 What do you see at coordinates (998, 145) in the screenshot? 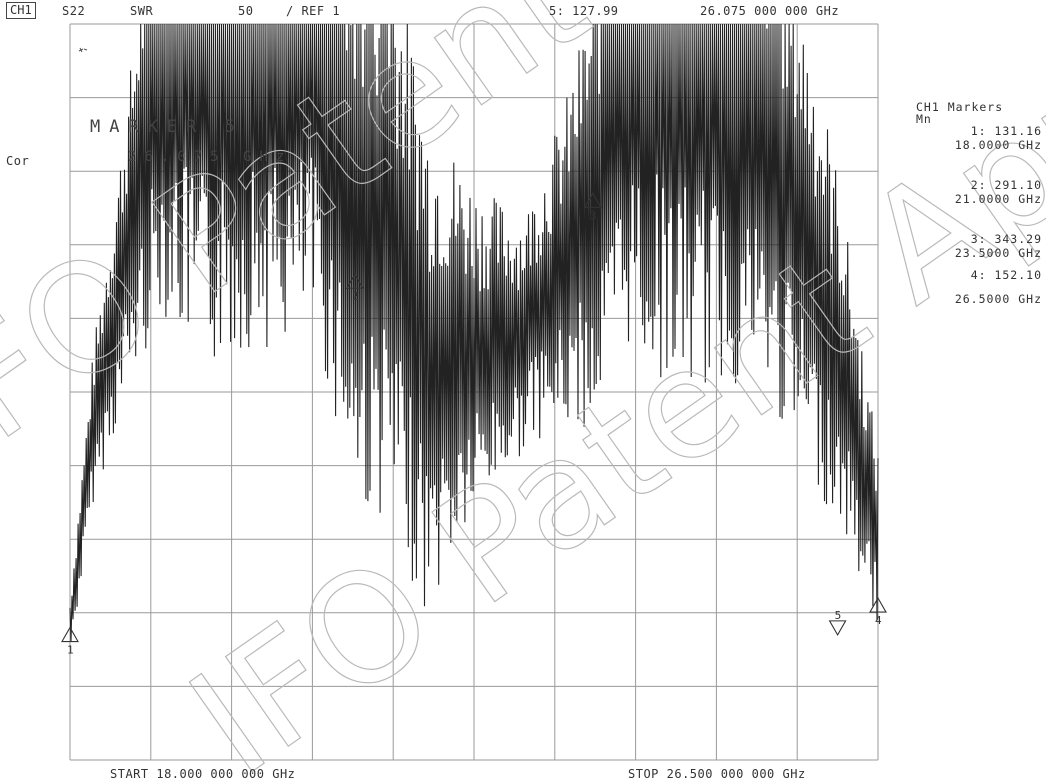
I see `marker-entry-freq: 18.0000 GHz` at bounding box center [998, 145].